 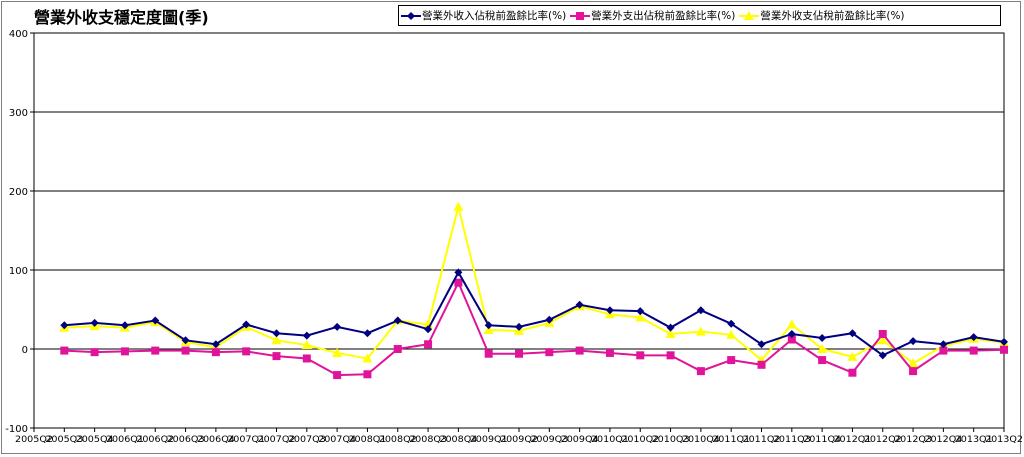 I want to click on y-tick-label: 100, so click(x=18, y=271).